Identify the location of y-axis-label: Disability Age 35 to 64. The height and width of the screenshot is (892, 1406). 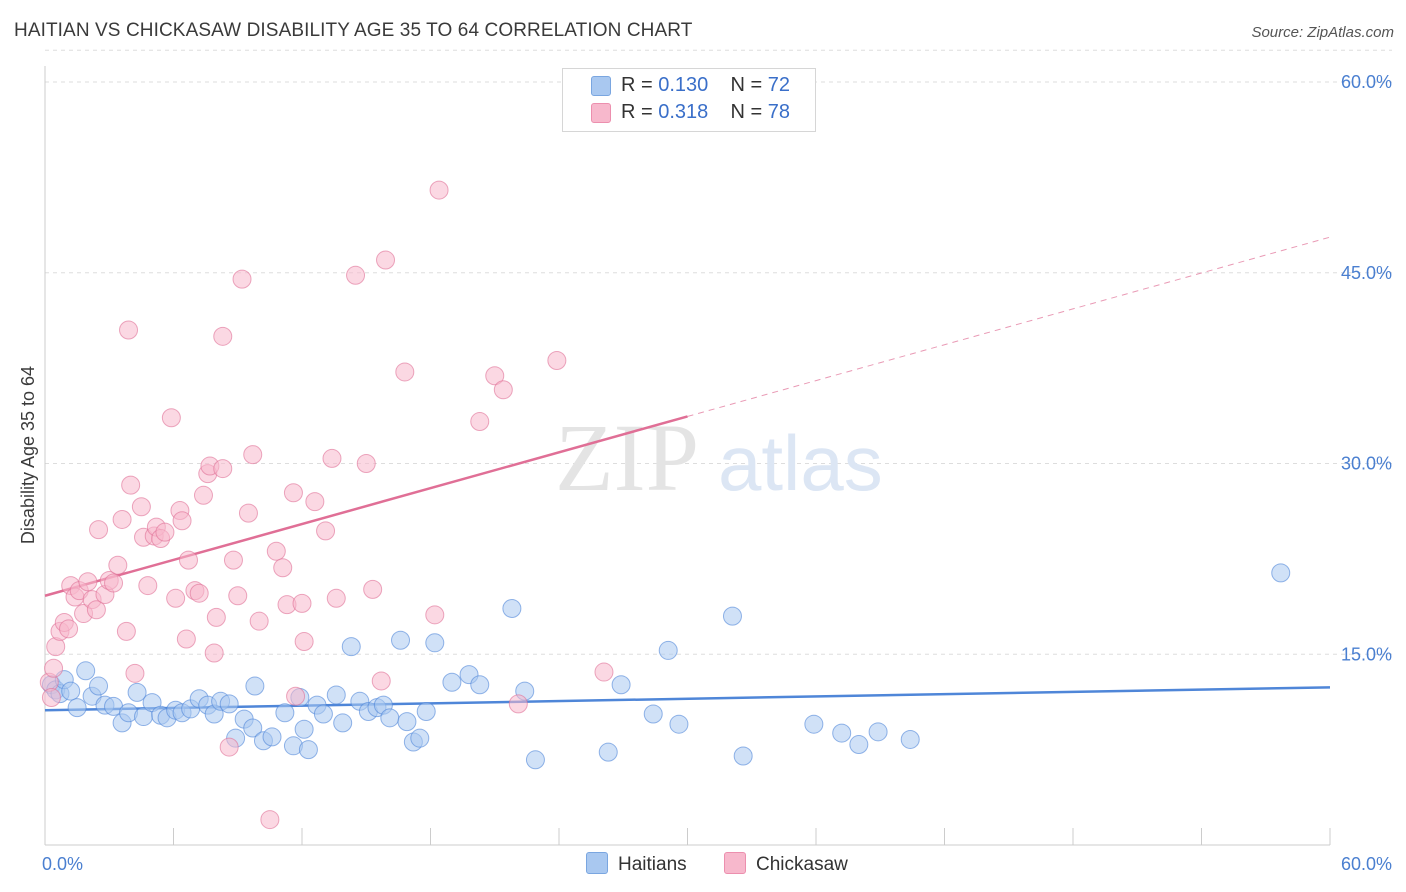
(28, 455).